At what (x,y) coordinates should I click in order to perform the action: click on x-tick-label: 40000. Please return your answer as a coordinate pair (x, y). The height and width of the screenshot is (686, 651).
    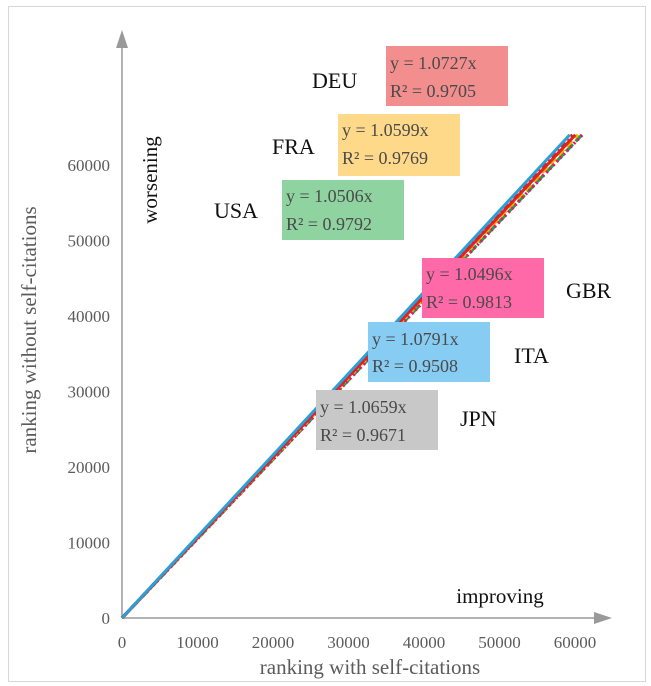
    Looking at the image, I should click on (424, 642).